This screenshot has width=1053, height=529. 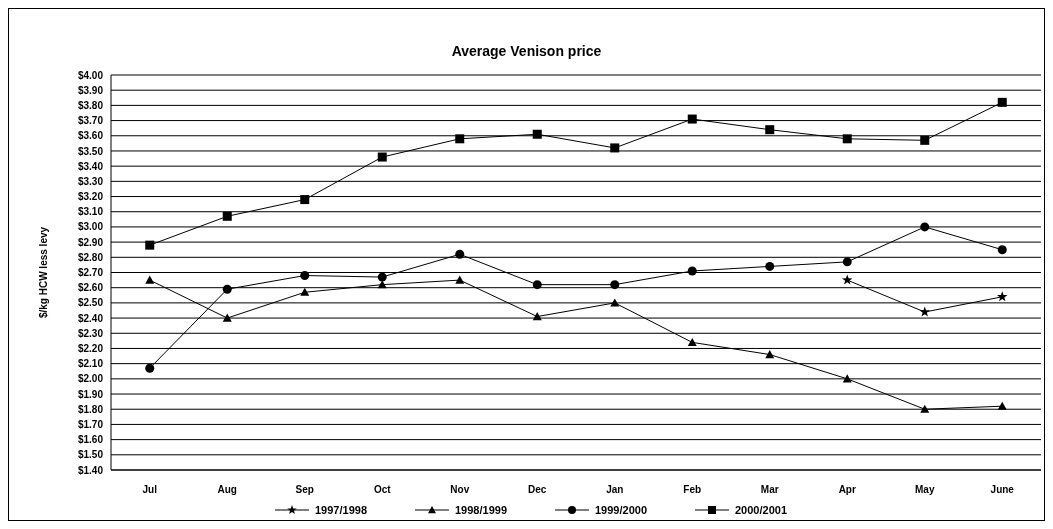 What do you see at coordinates (90, 424) in the screenshot?
I see `y-tick-label: $1.70` at bounding box center [90, 424].